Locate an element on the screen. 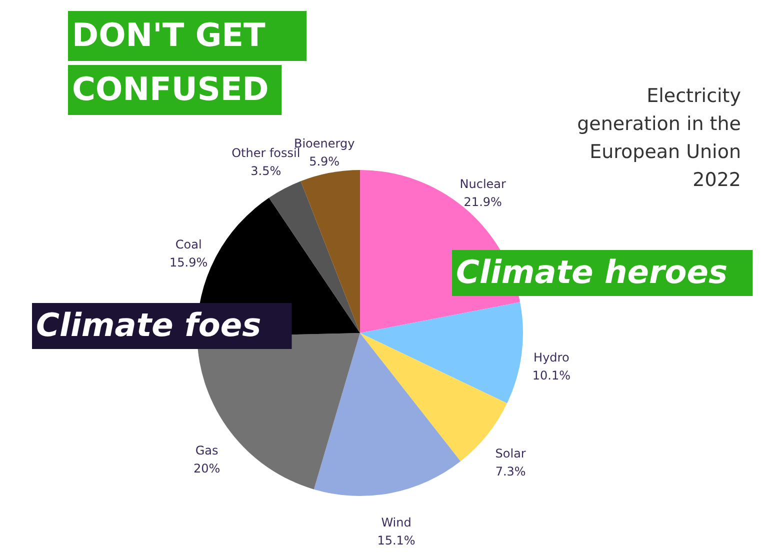 The image size is (780, 560). text: Climate foes is located at coordinates (149, 325).